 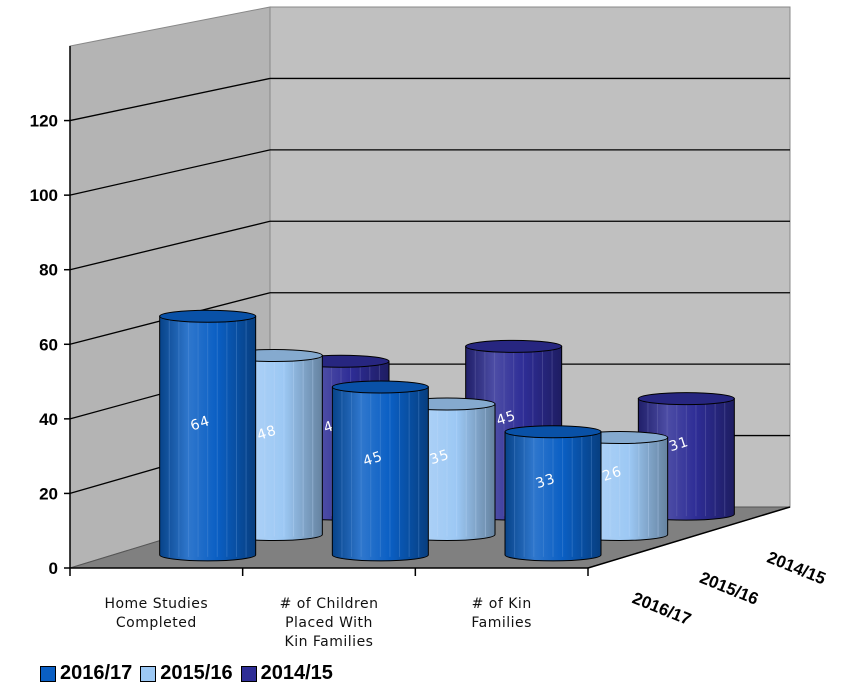 I want to click on bar-2016-17-3: 33, so click(x=553, y=493).